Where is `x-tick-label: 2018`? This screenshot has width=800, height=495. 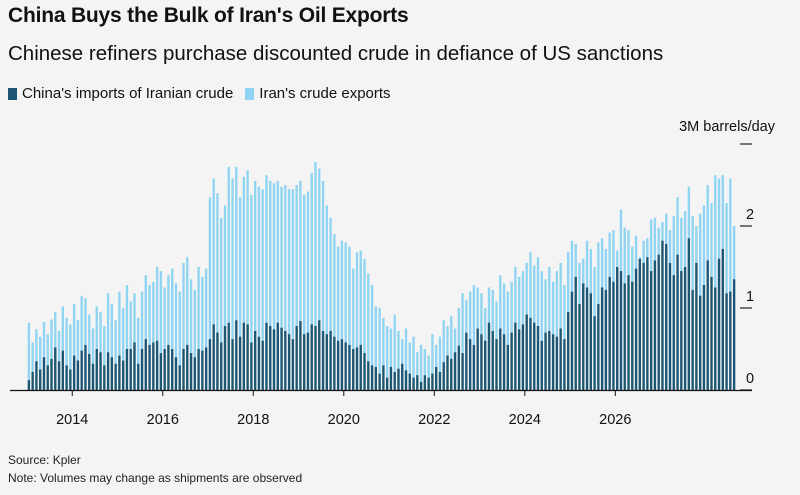 x-tick-label: 2018 is located at coordinates (253, 420).